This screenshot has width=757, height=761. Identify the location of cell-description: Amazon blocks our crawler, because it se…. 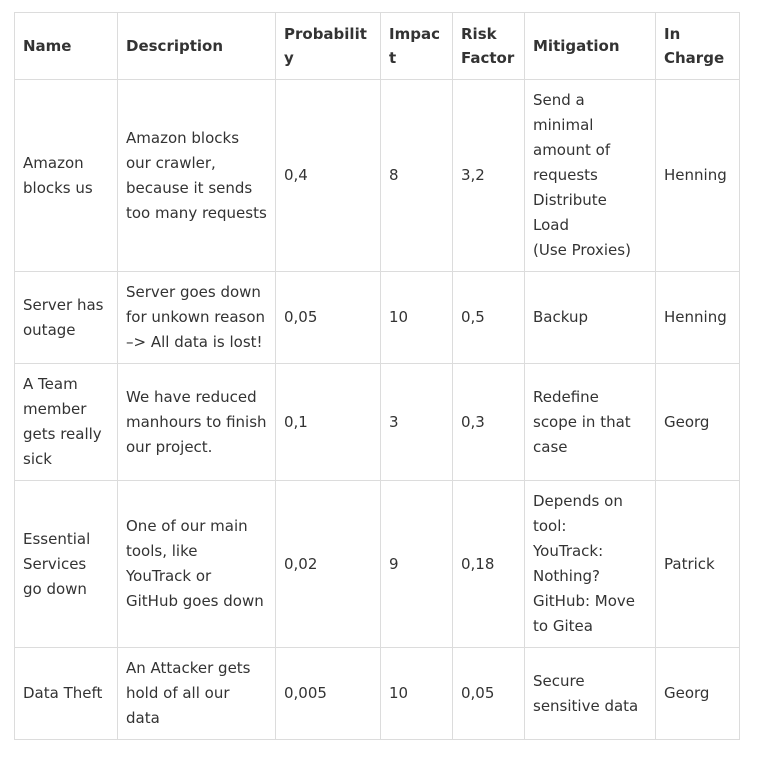
(196, 175).